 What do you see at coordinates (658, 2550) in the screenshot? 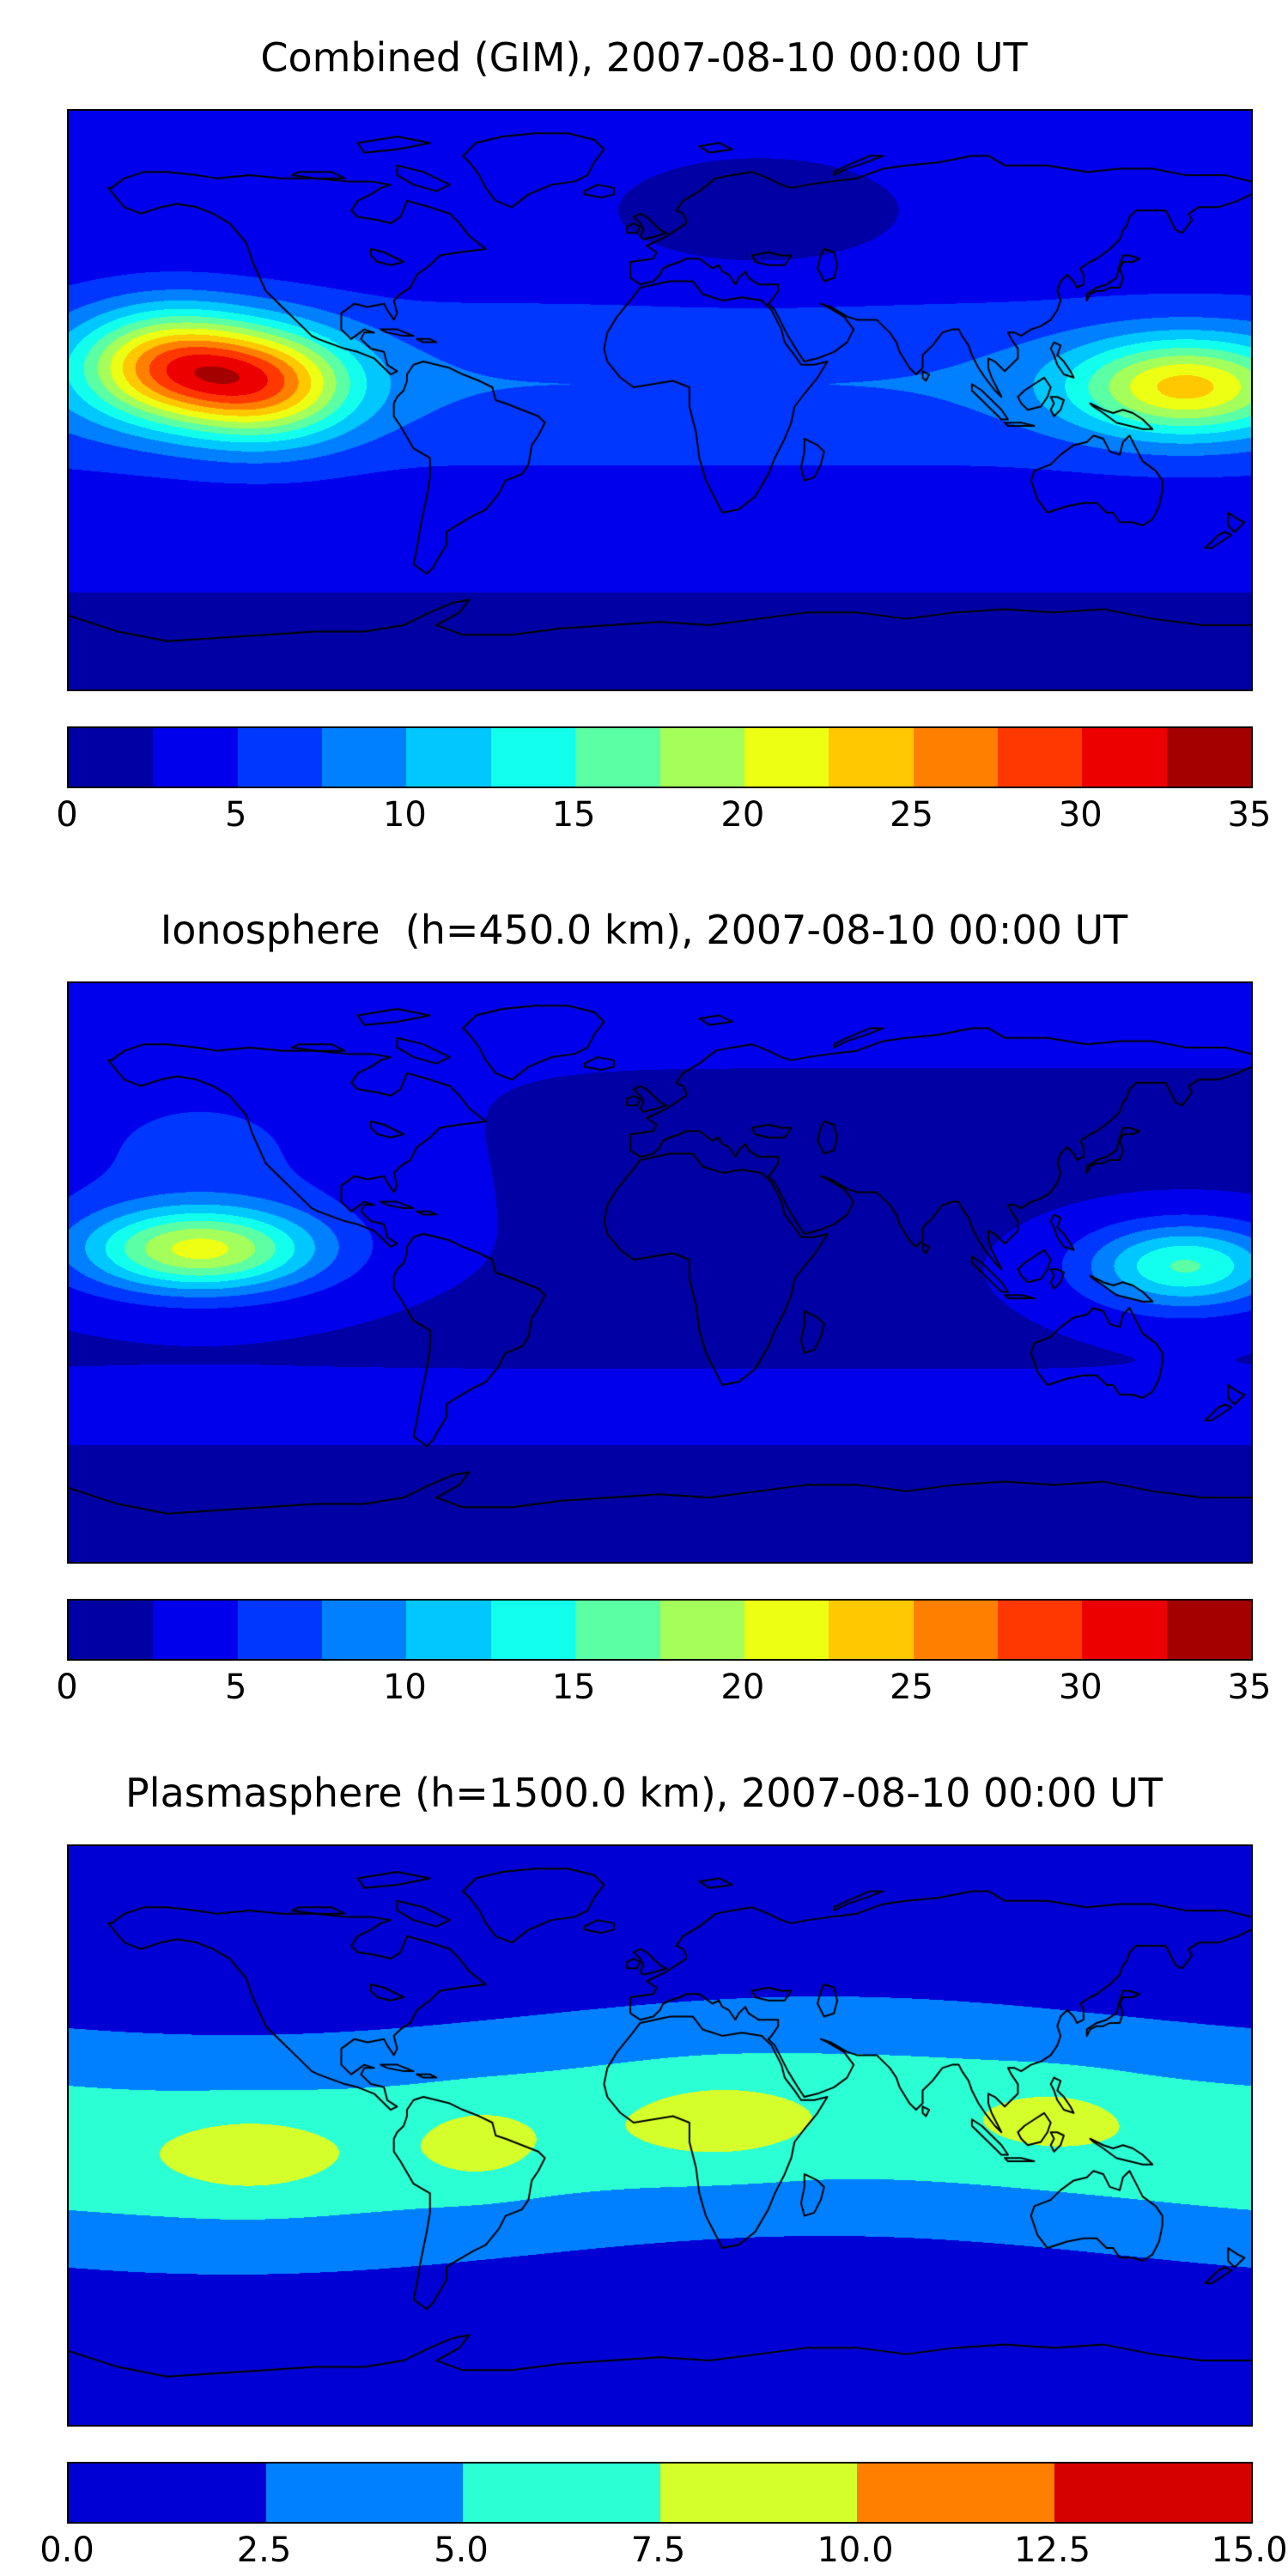
I see `colorbar-tick-label: 7.5` at bounding box center [658, 2550].